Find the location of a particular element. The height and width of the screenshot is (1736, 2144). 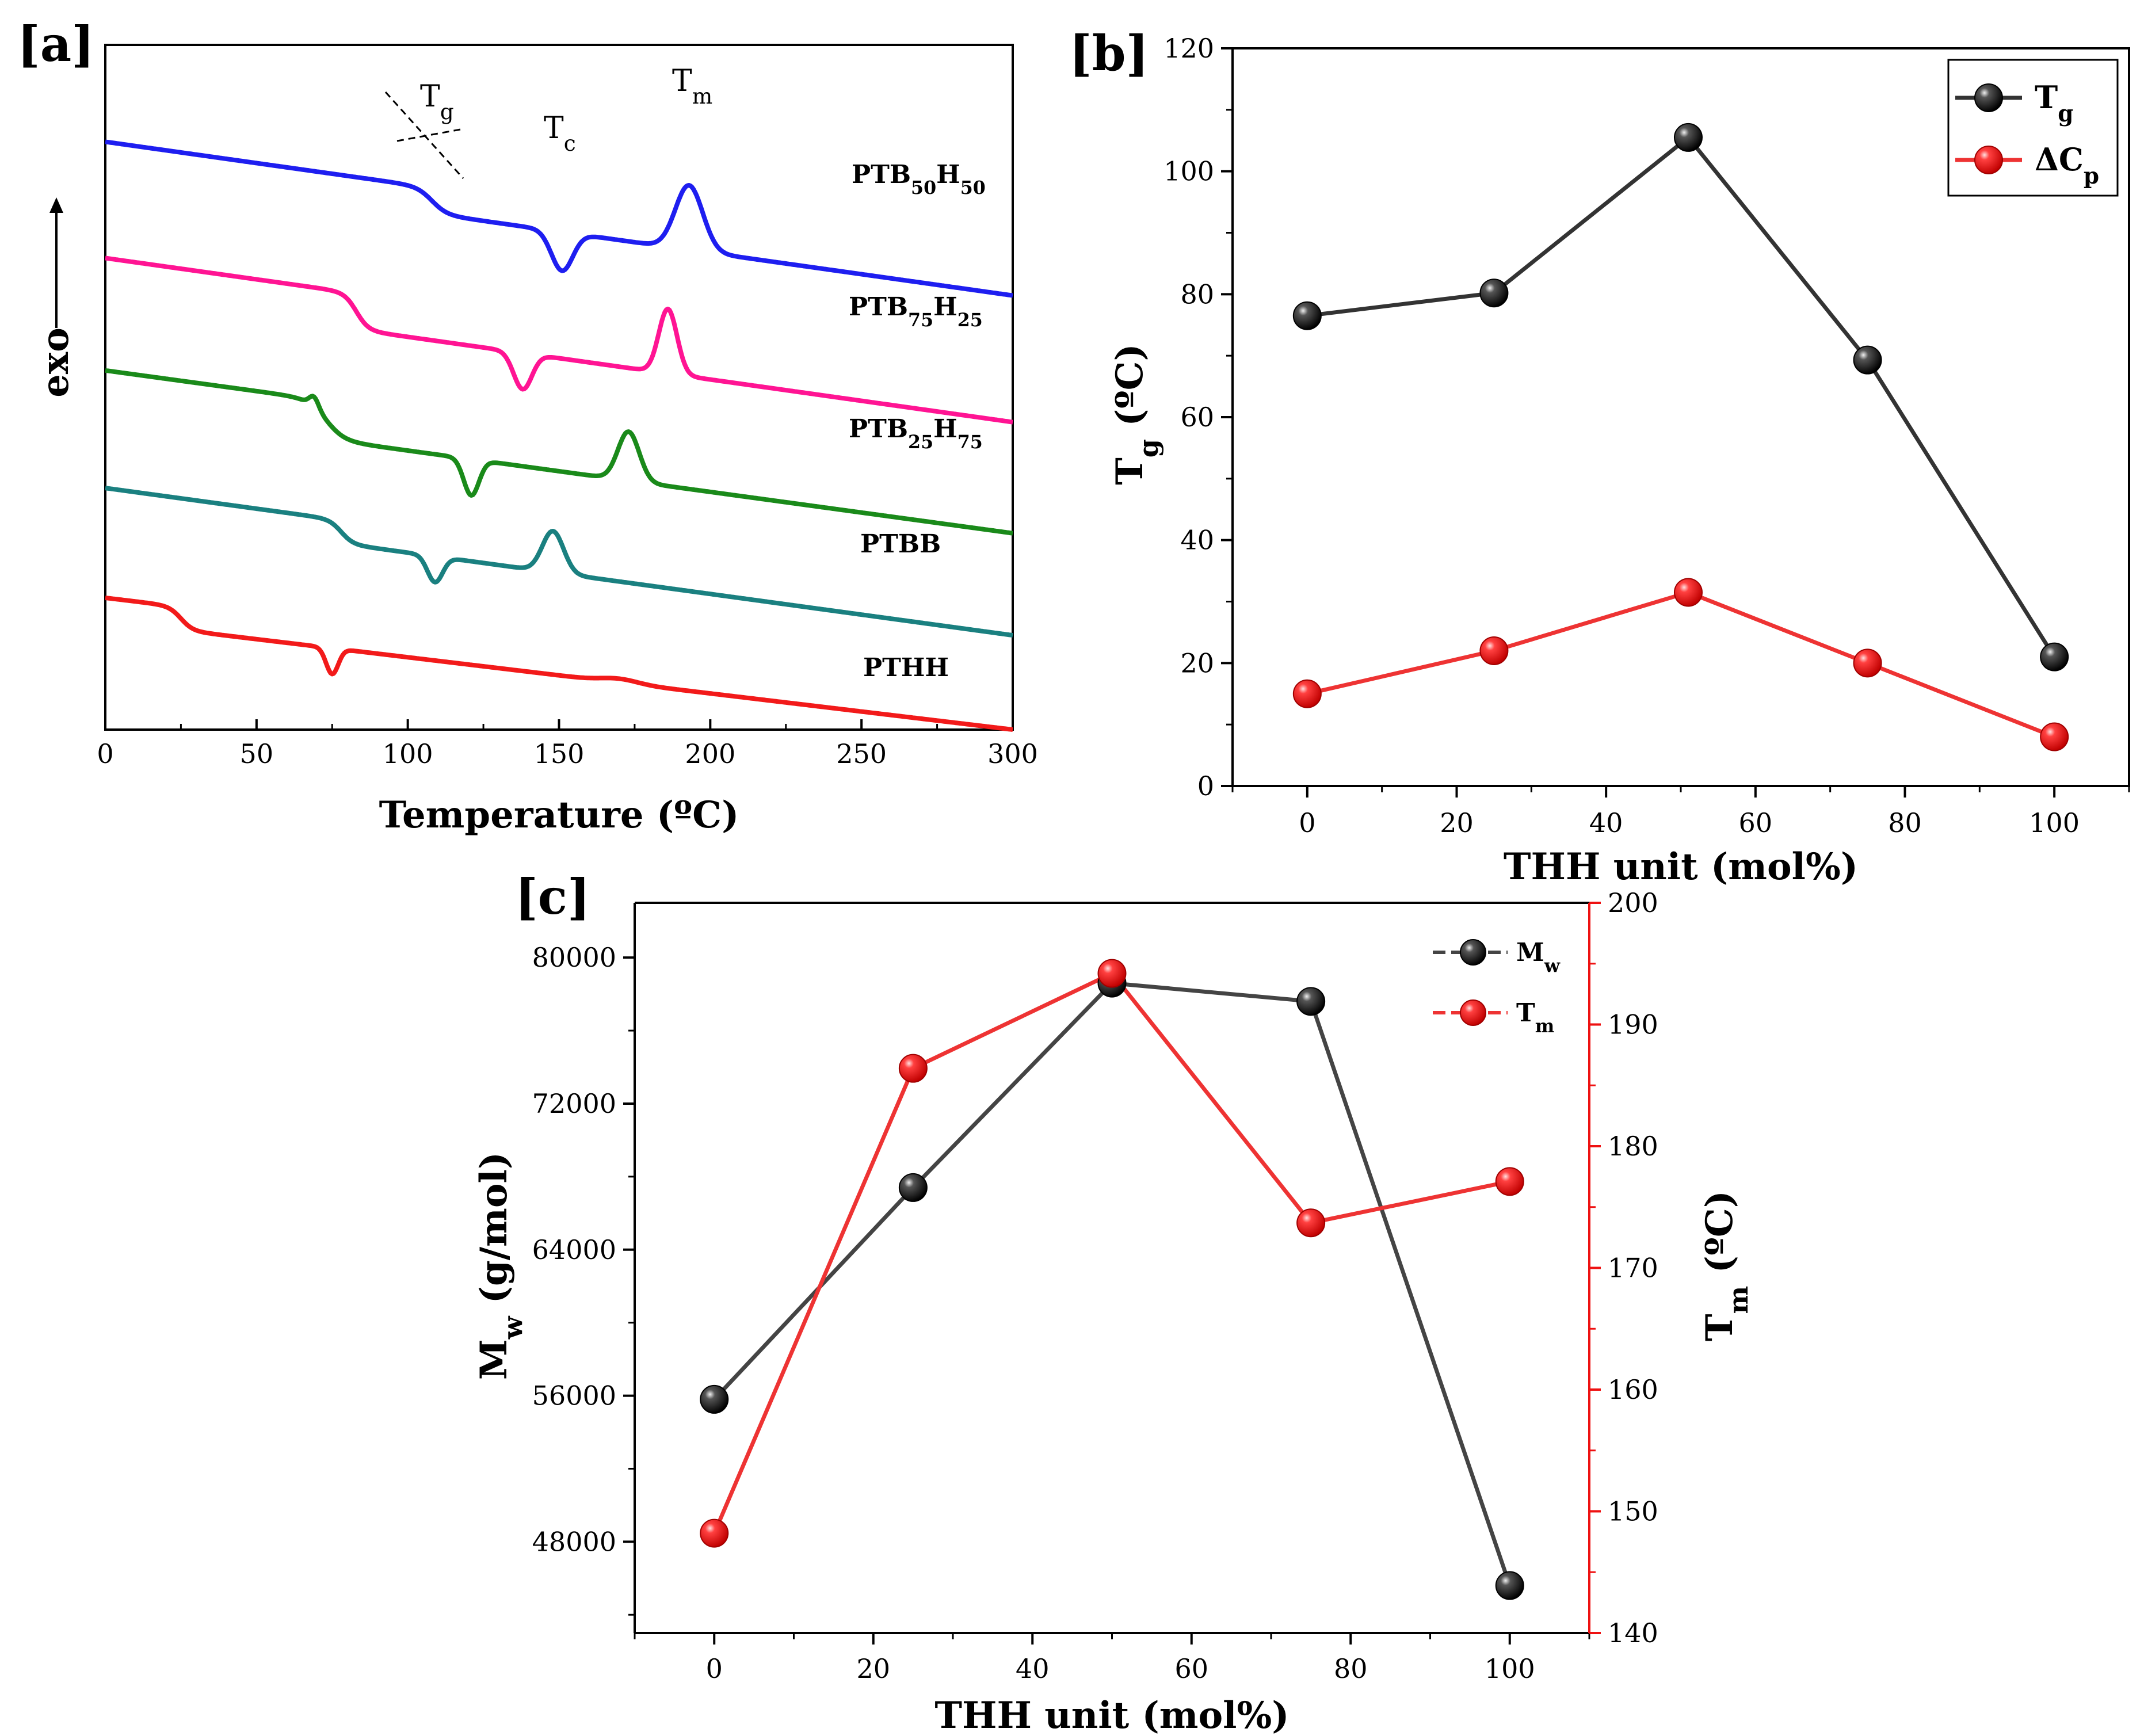

y-tick-label: 120 is located at coordinates (1188, 48).